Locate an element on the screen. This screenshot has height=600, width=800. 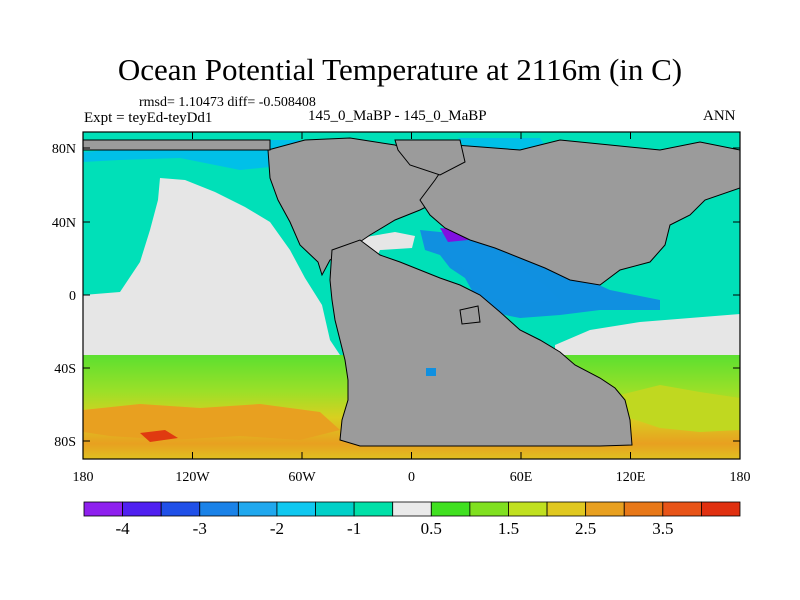
pale-region-east is located at coordinates (647, 341).